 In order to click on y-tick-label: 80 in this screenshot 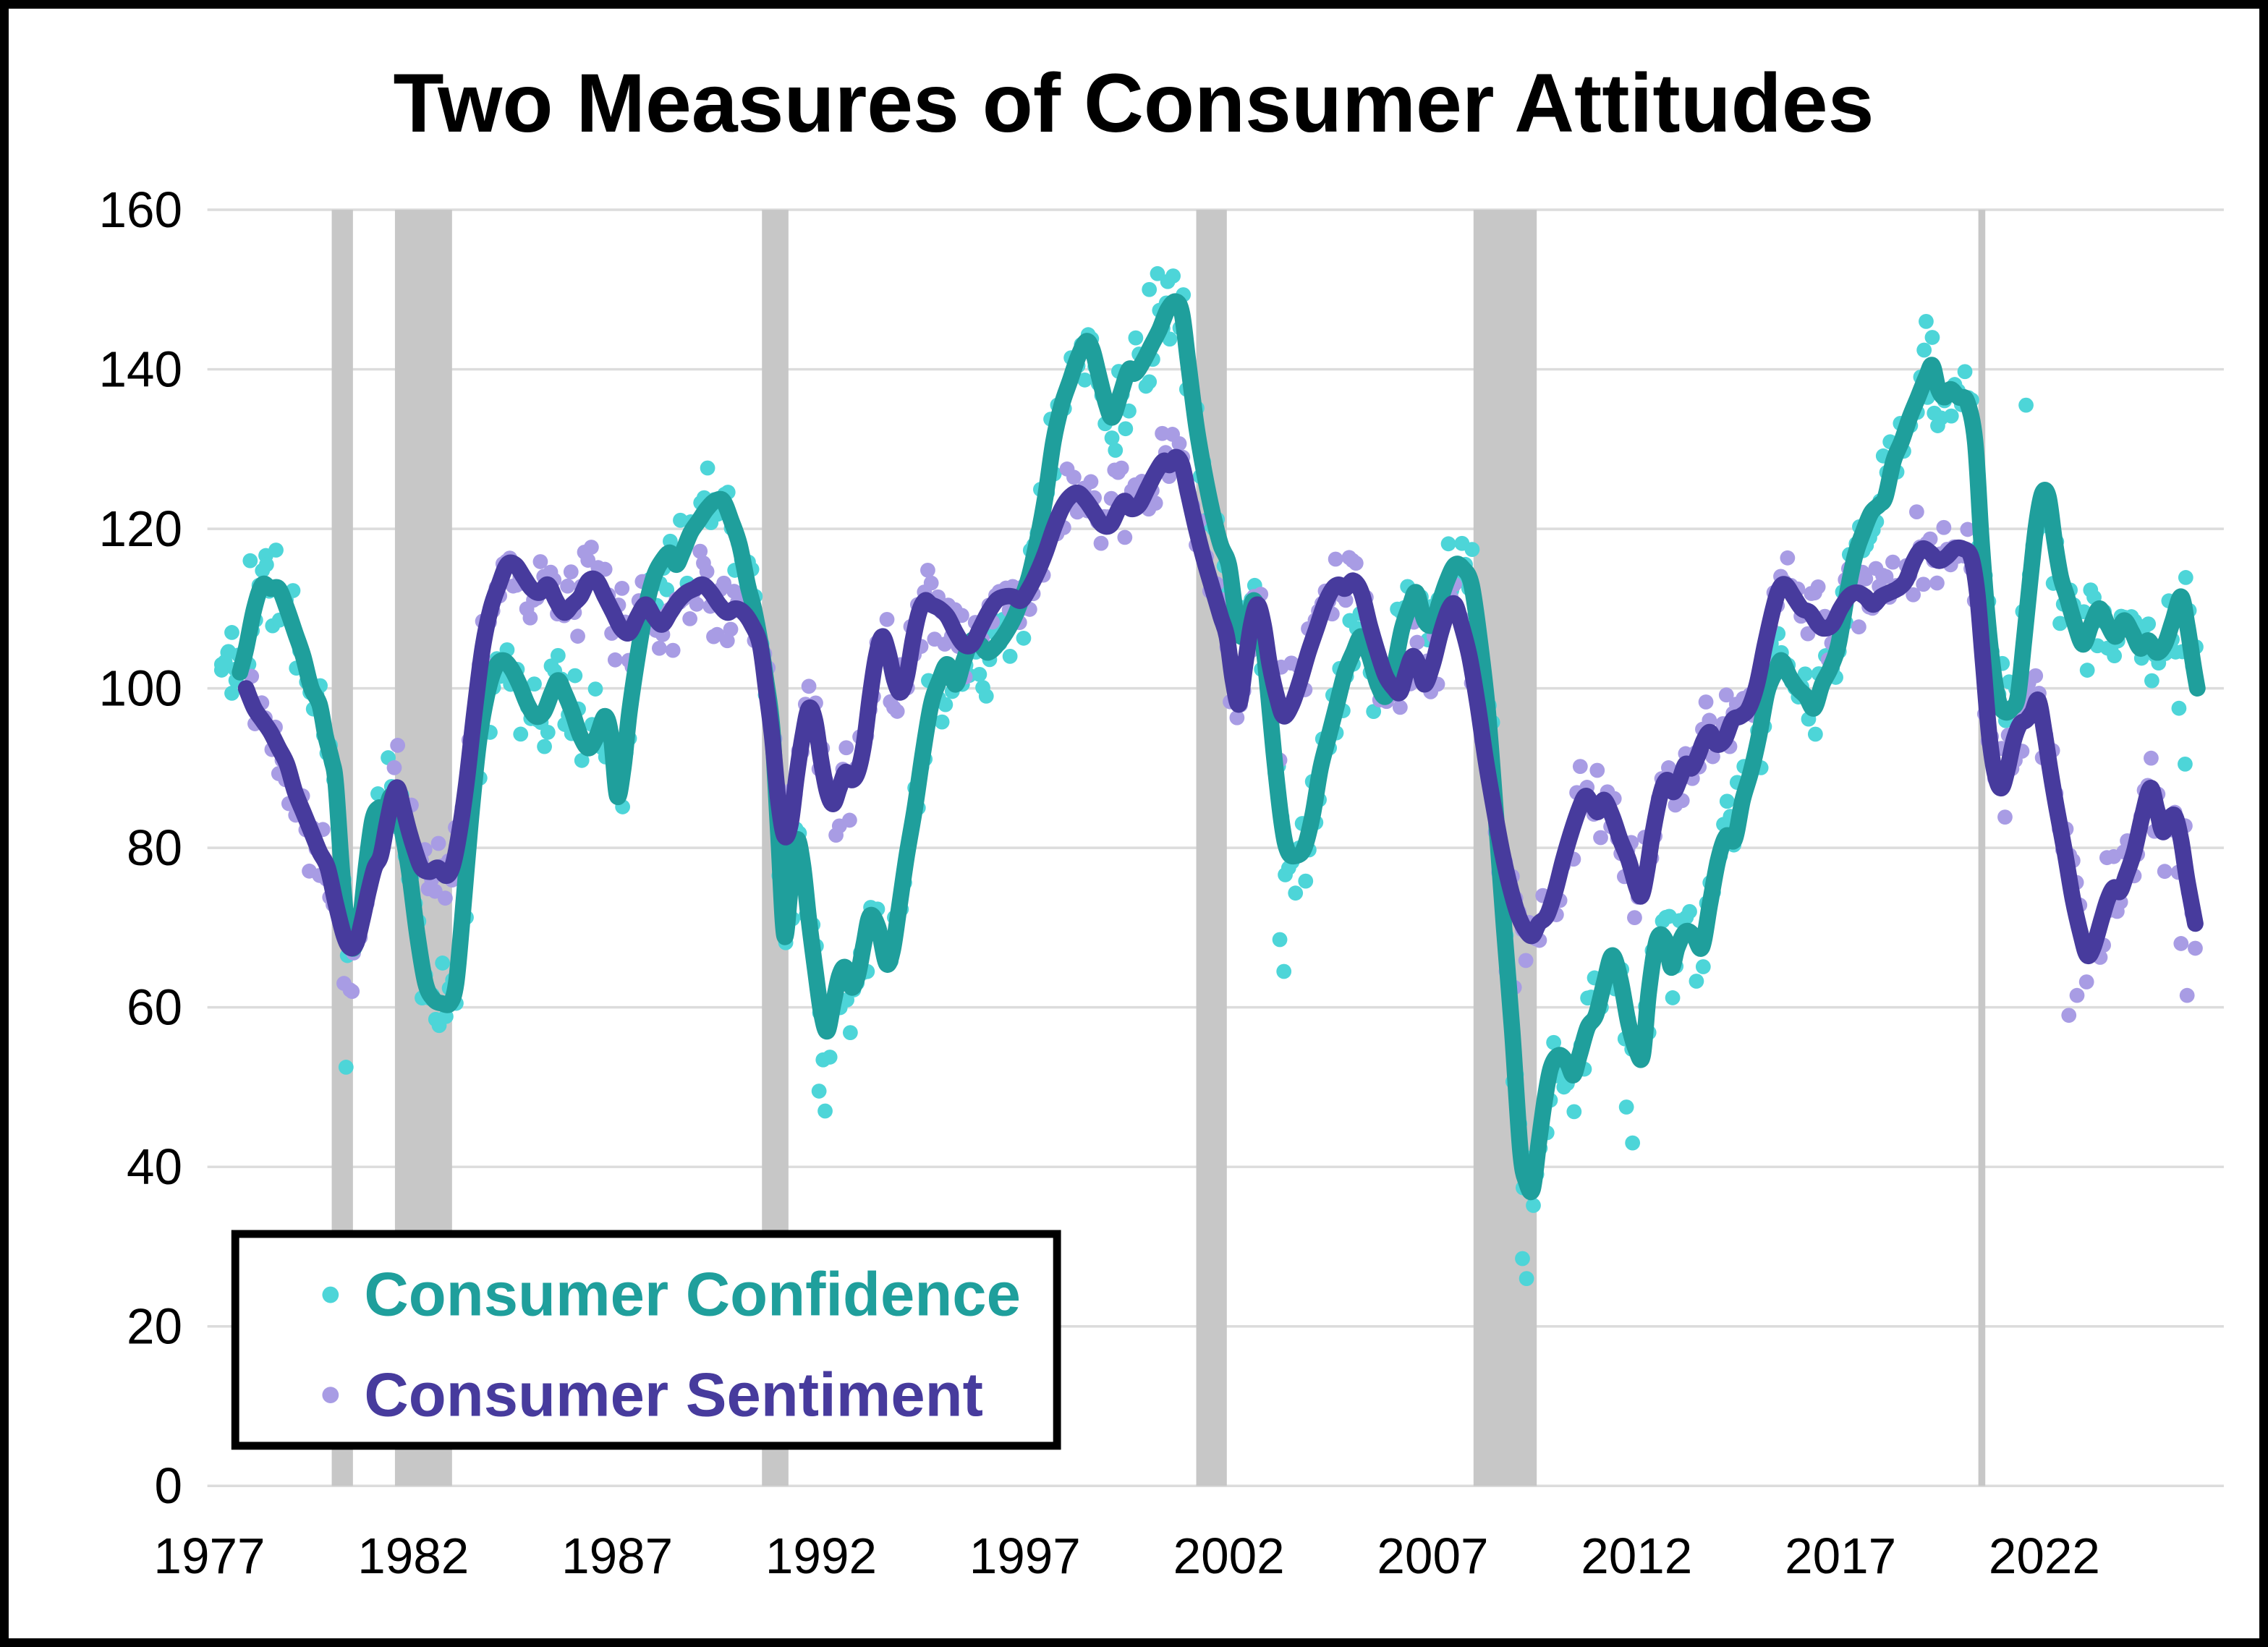, I will do `click(154, 848)`.